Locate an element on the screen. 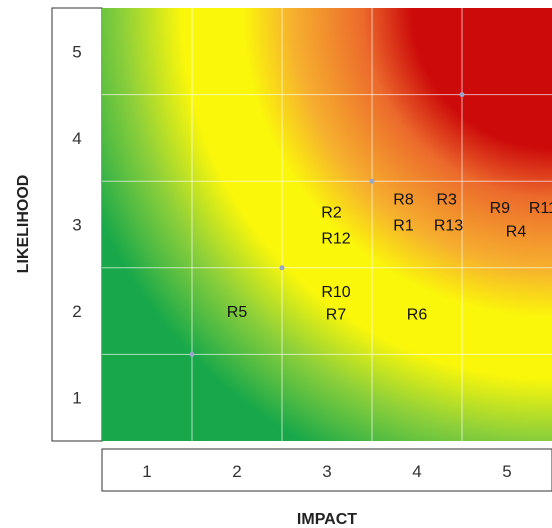 The height and width of the screenshot is (528, 552). risk-label: R9 is located at coordinates (500, 208).